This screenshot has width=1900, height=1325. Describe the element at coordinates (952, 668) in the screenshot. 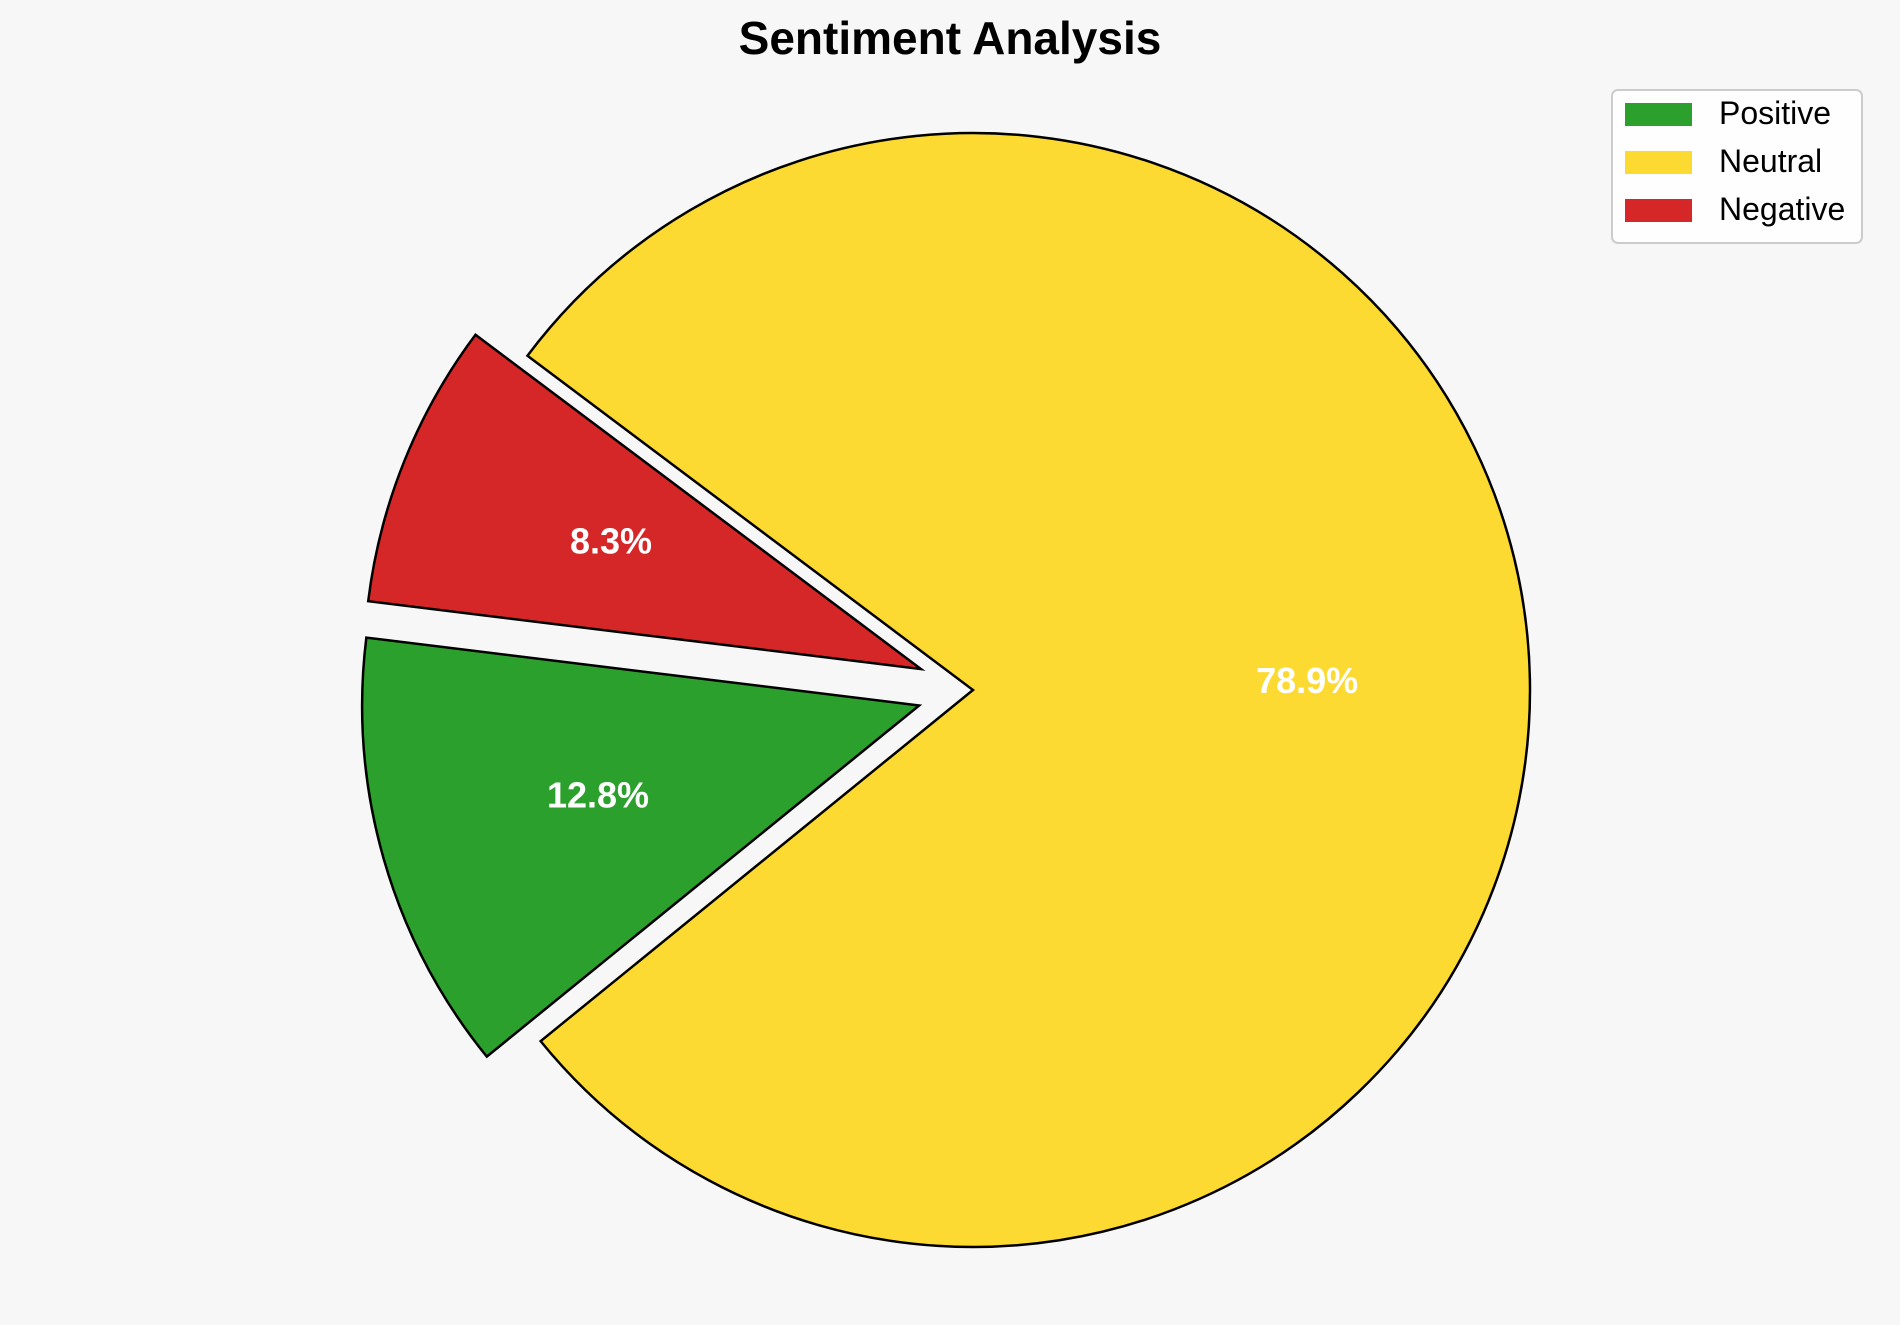

I see `pie-labels: 12.8% 78.9% 8.3%` at that location.